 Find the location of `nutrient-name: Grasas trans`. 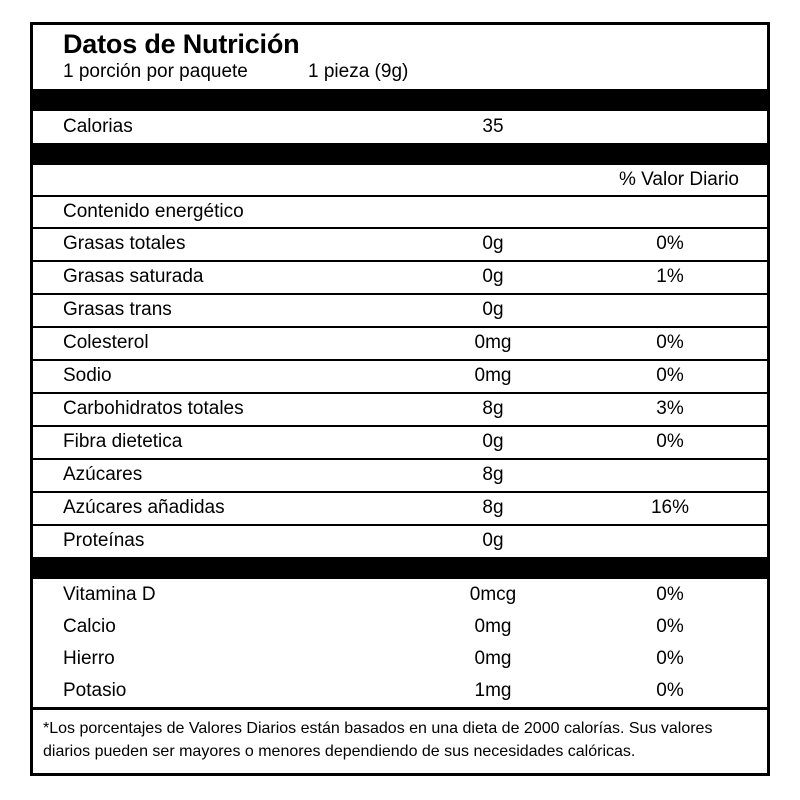

nutrient-name: Grasas trans is located at coordinates (117, 310).